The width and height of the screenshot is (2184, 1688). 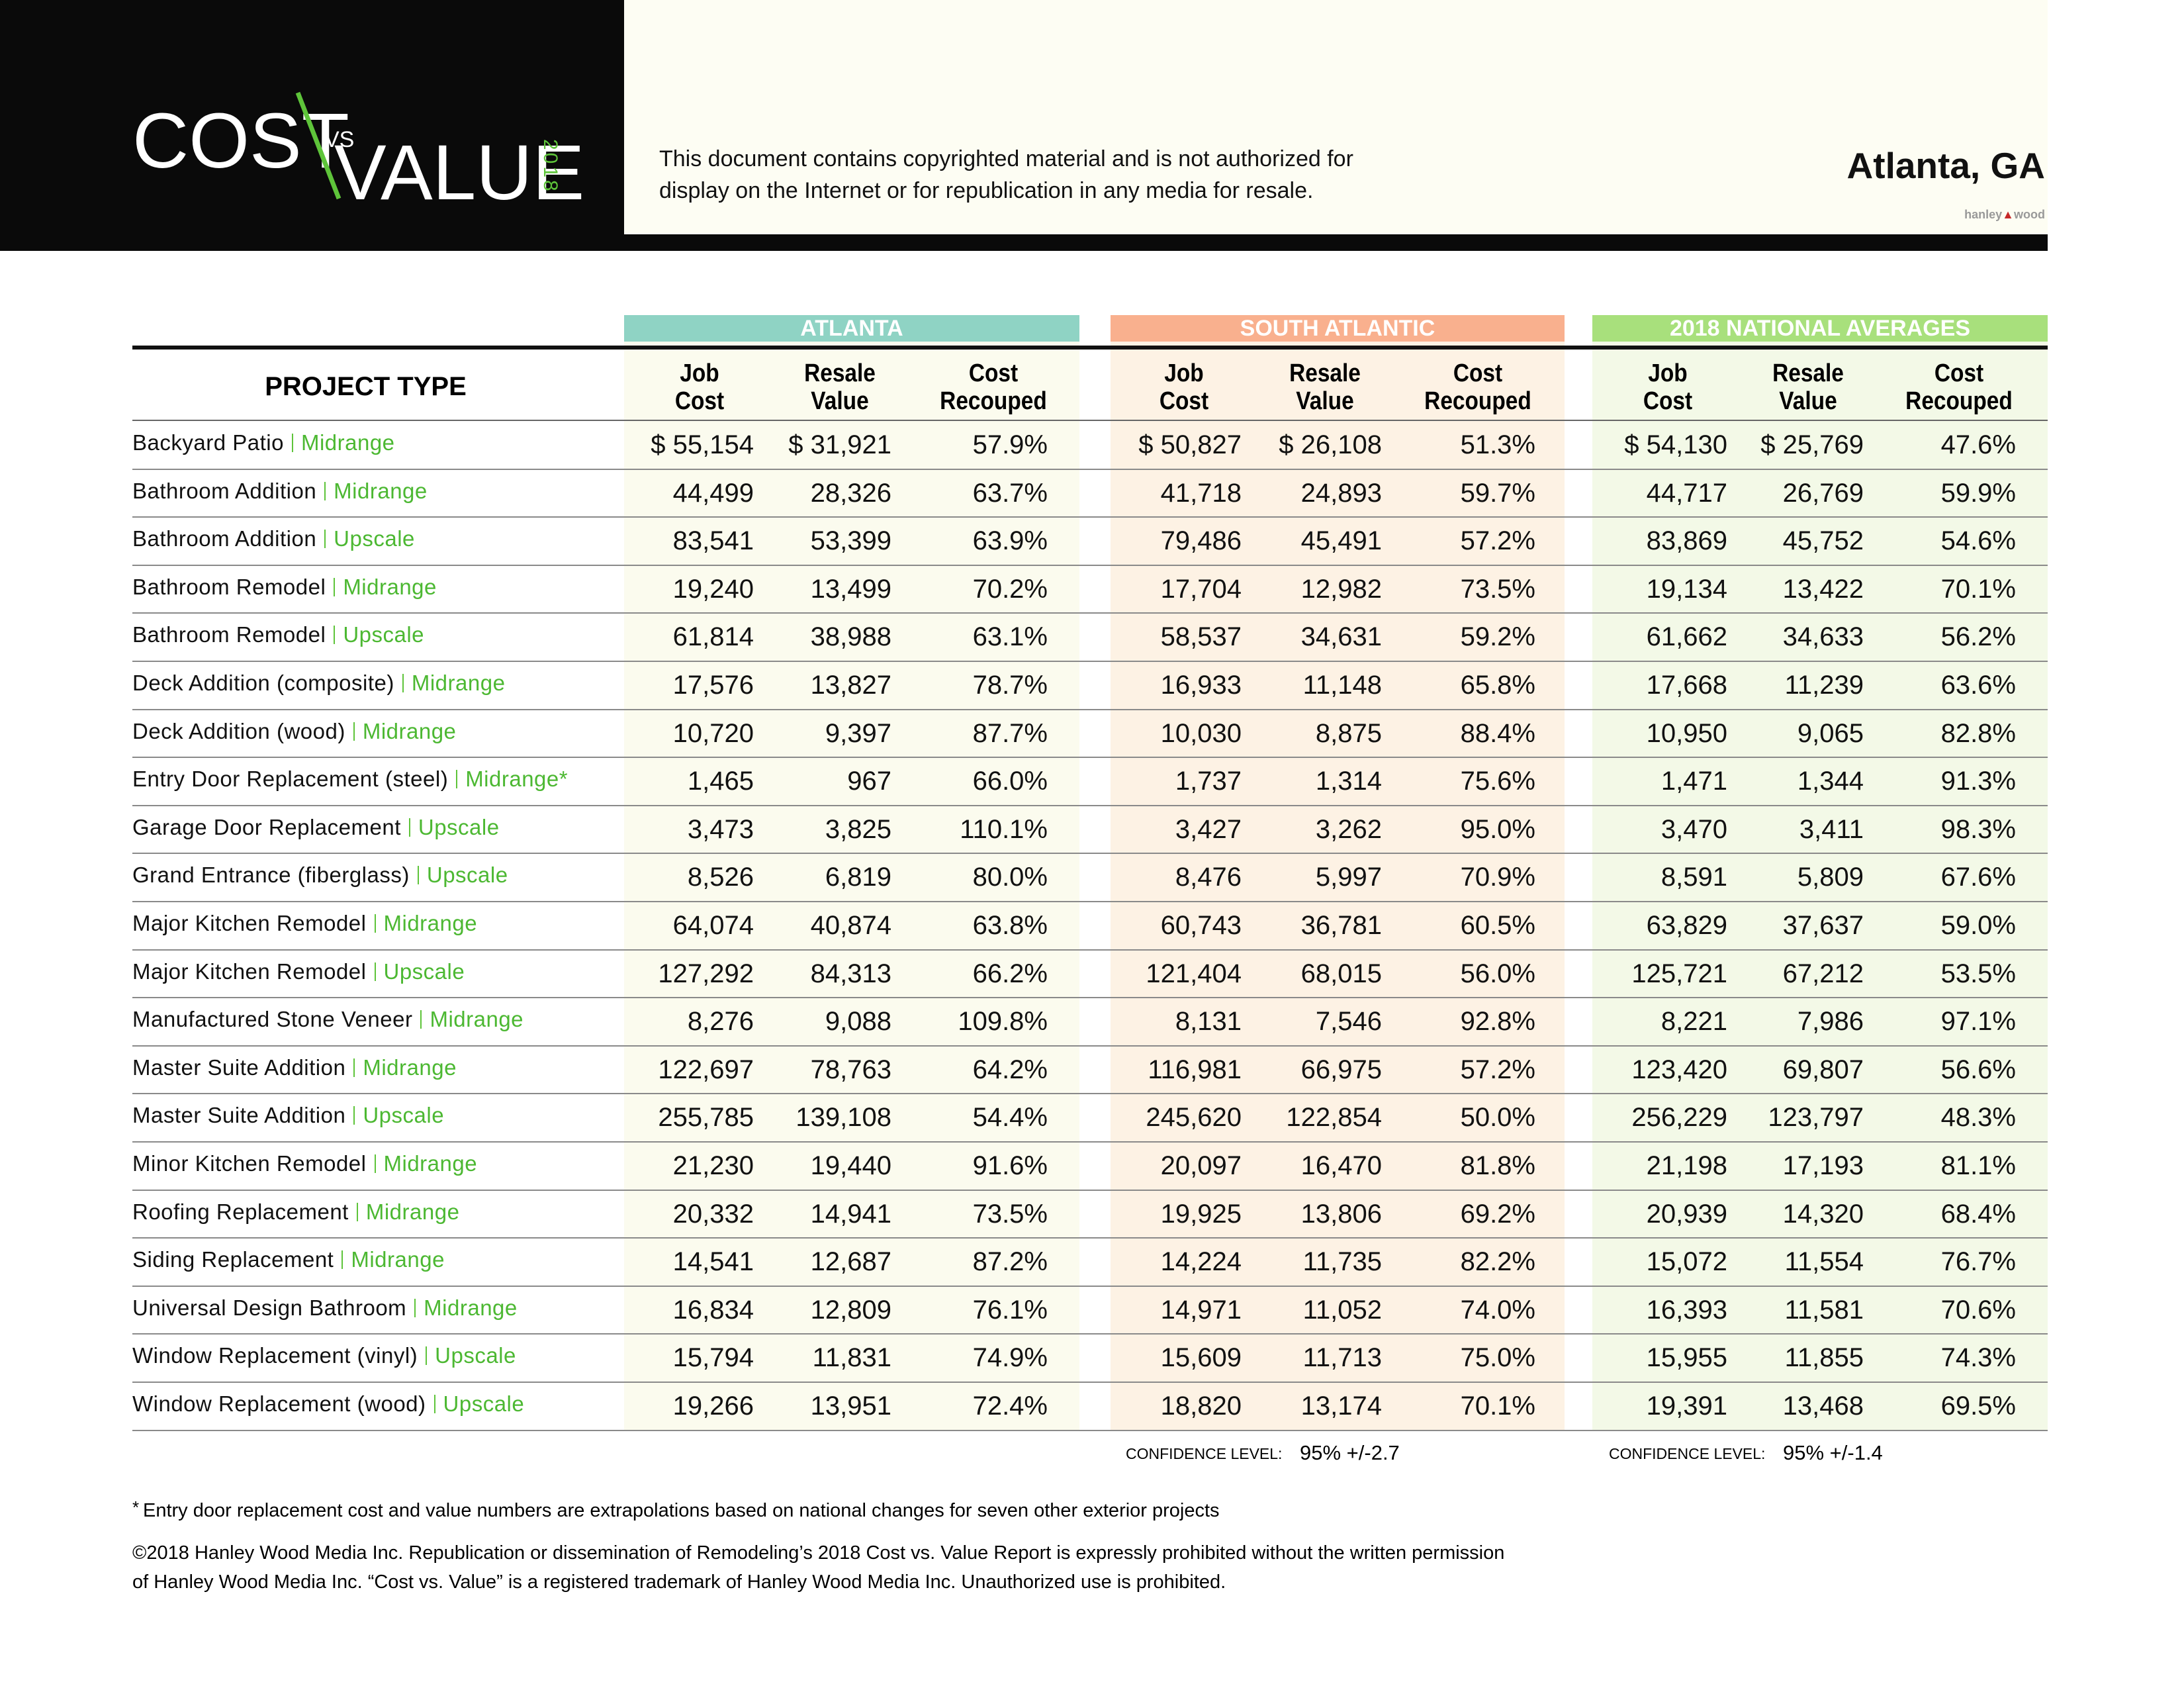 What do you see at coordinates (288, 1115) in the screenshot?
I see `project-name: Master Suite Addition Upscale` at bounding box center [288, 1115].